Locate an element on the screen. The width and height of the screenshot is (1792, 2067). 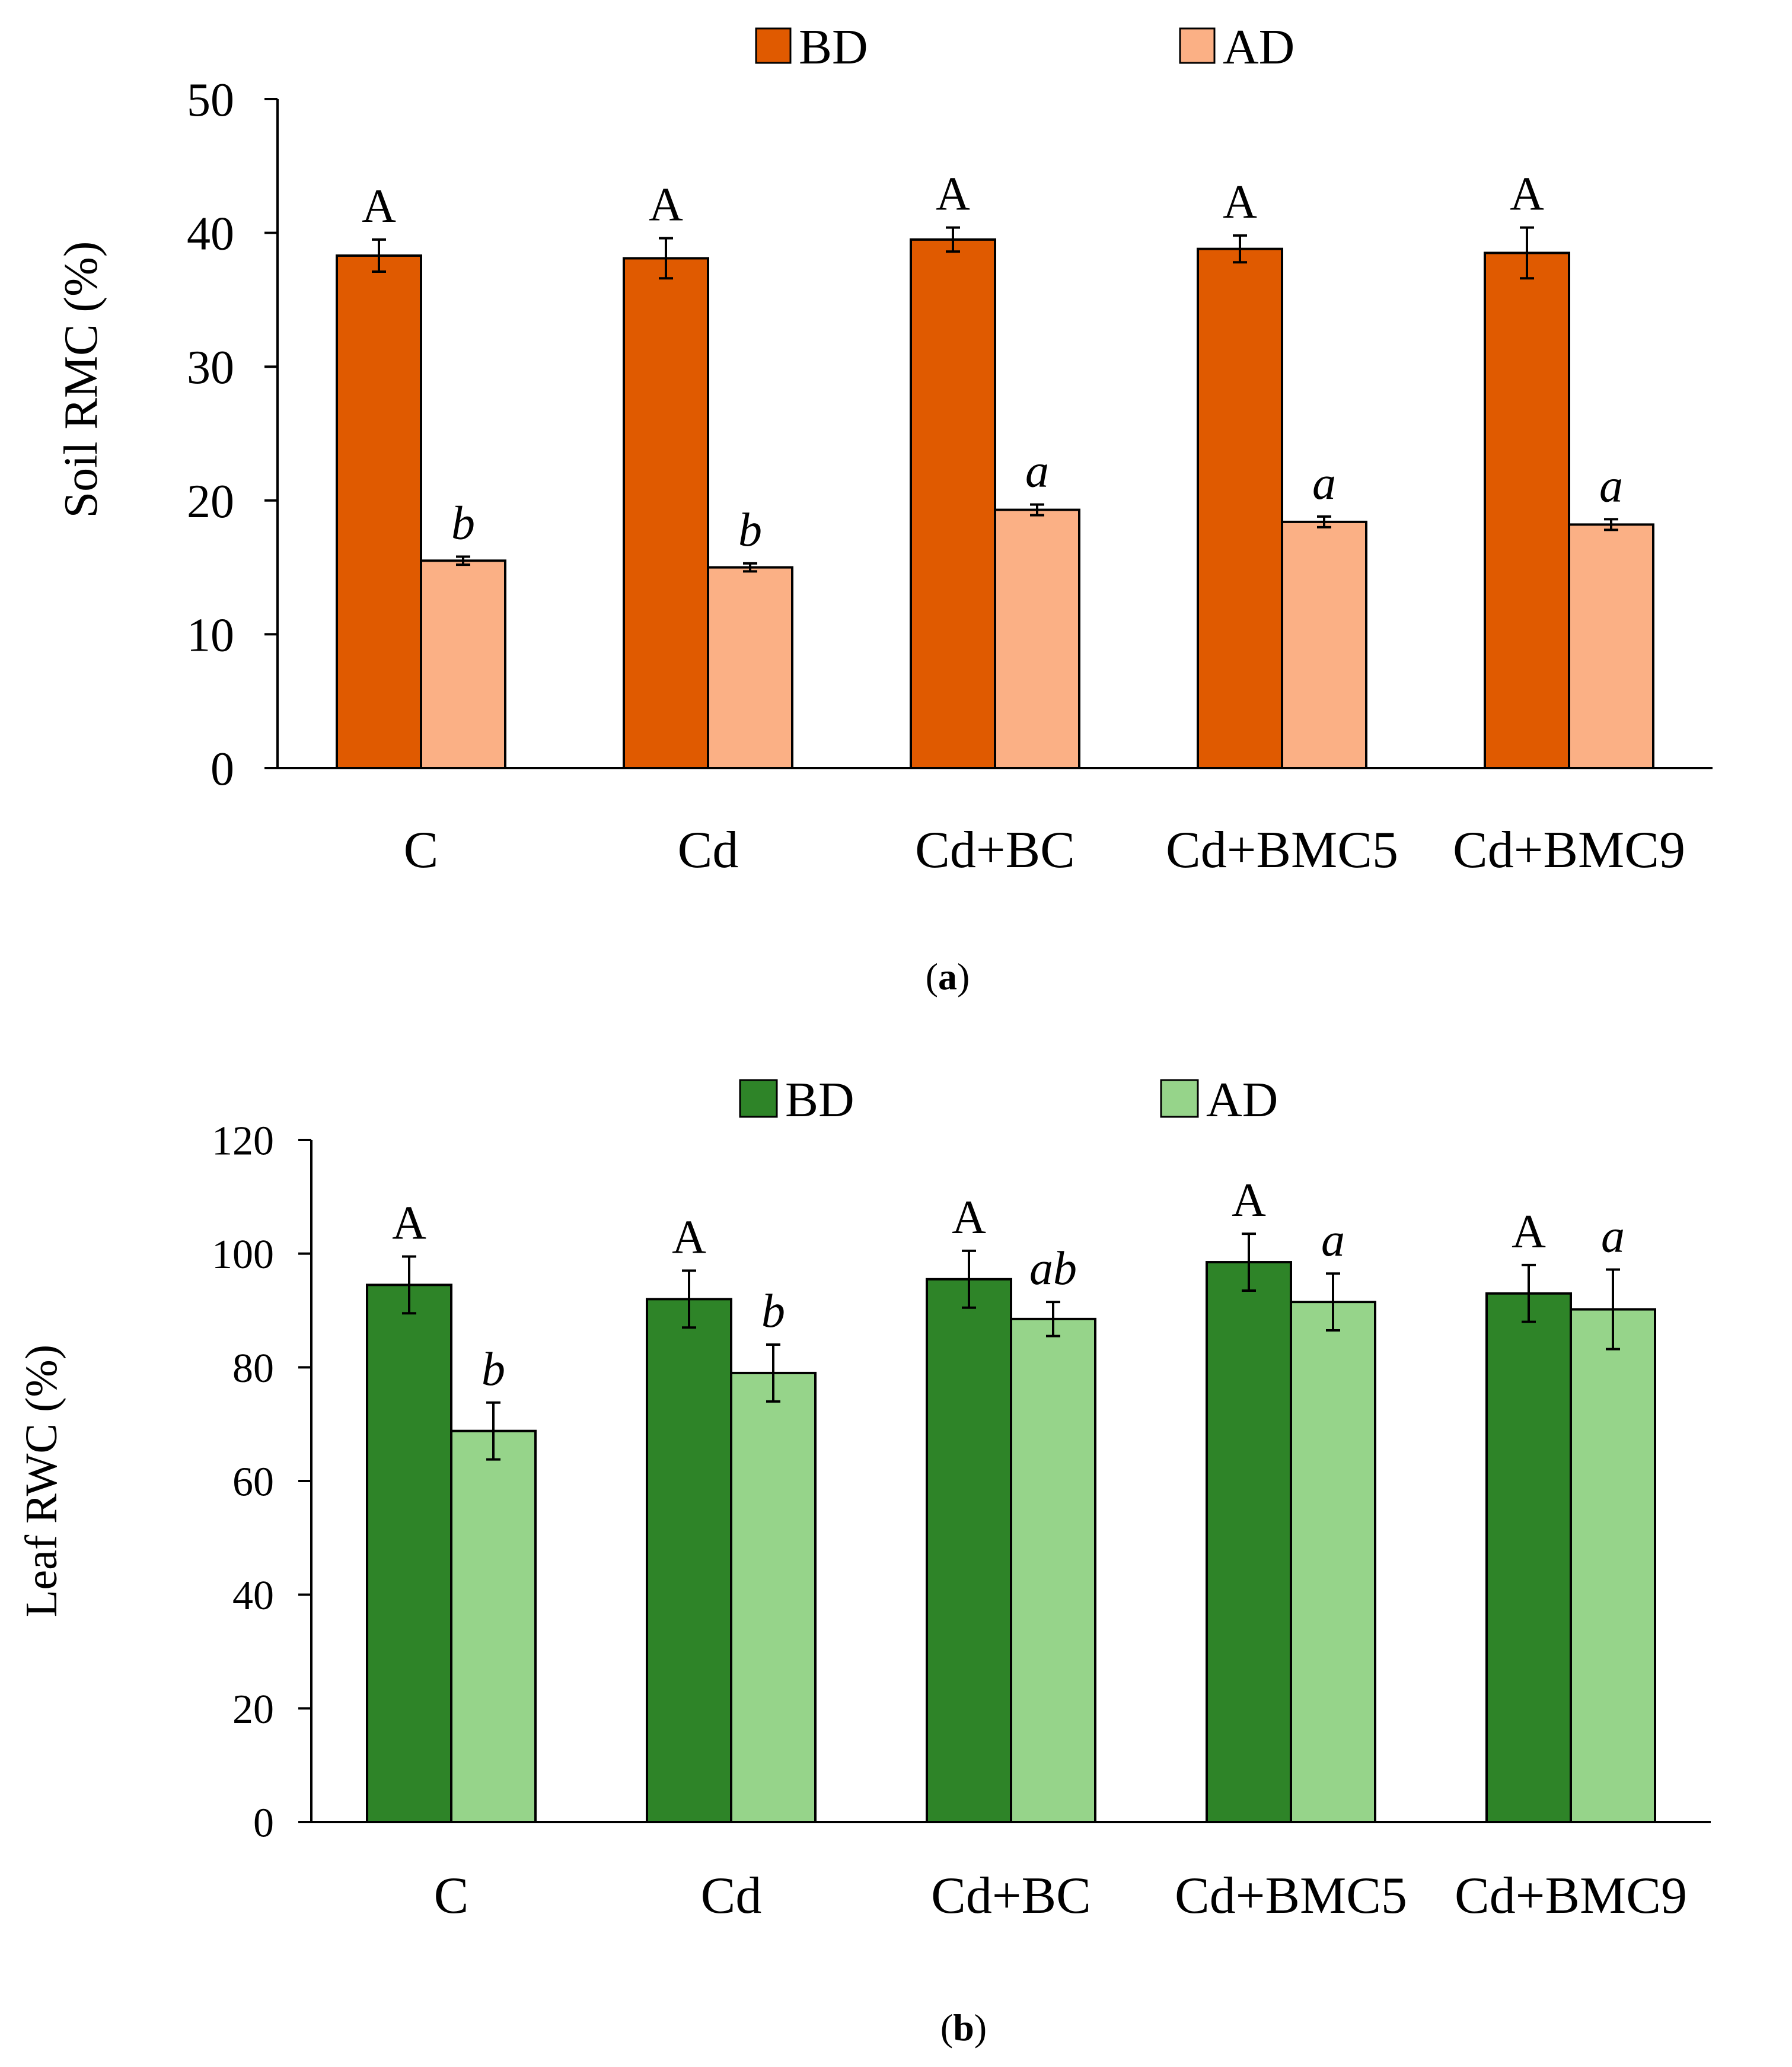
caption-letter: a is located at coordinates (947, 977).